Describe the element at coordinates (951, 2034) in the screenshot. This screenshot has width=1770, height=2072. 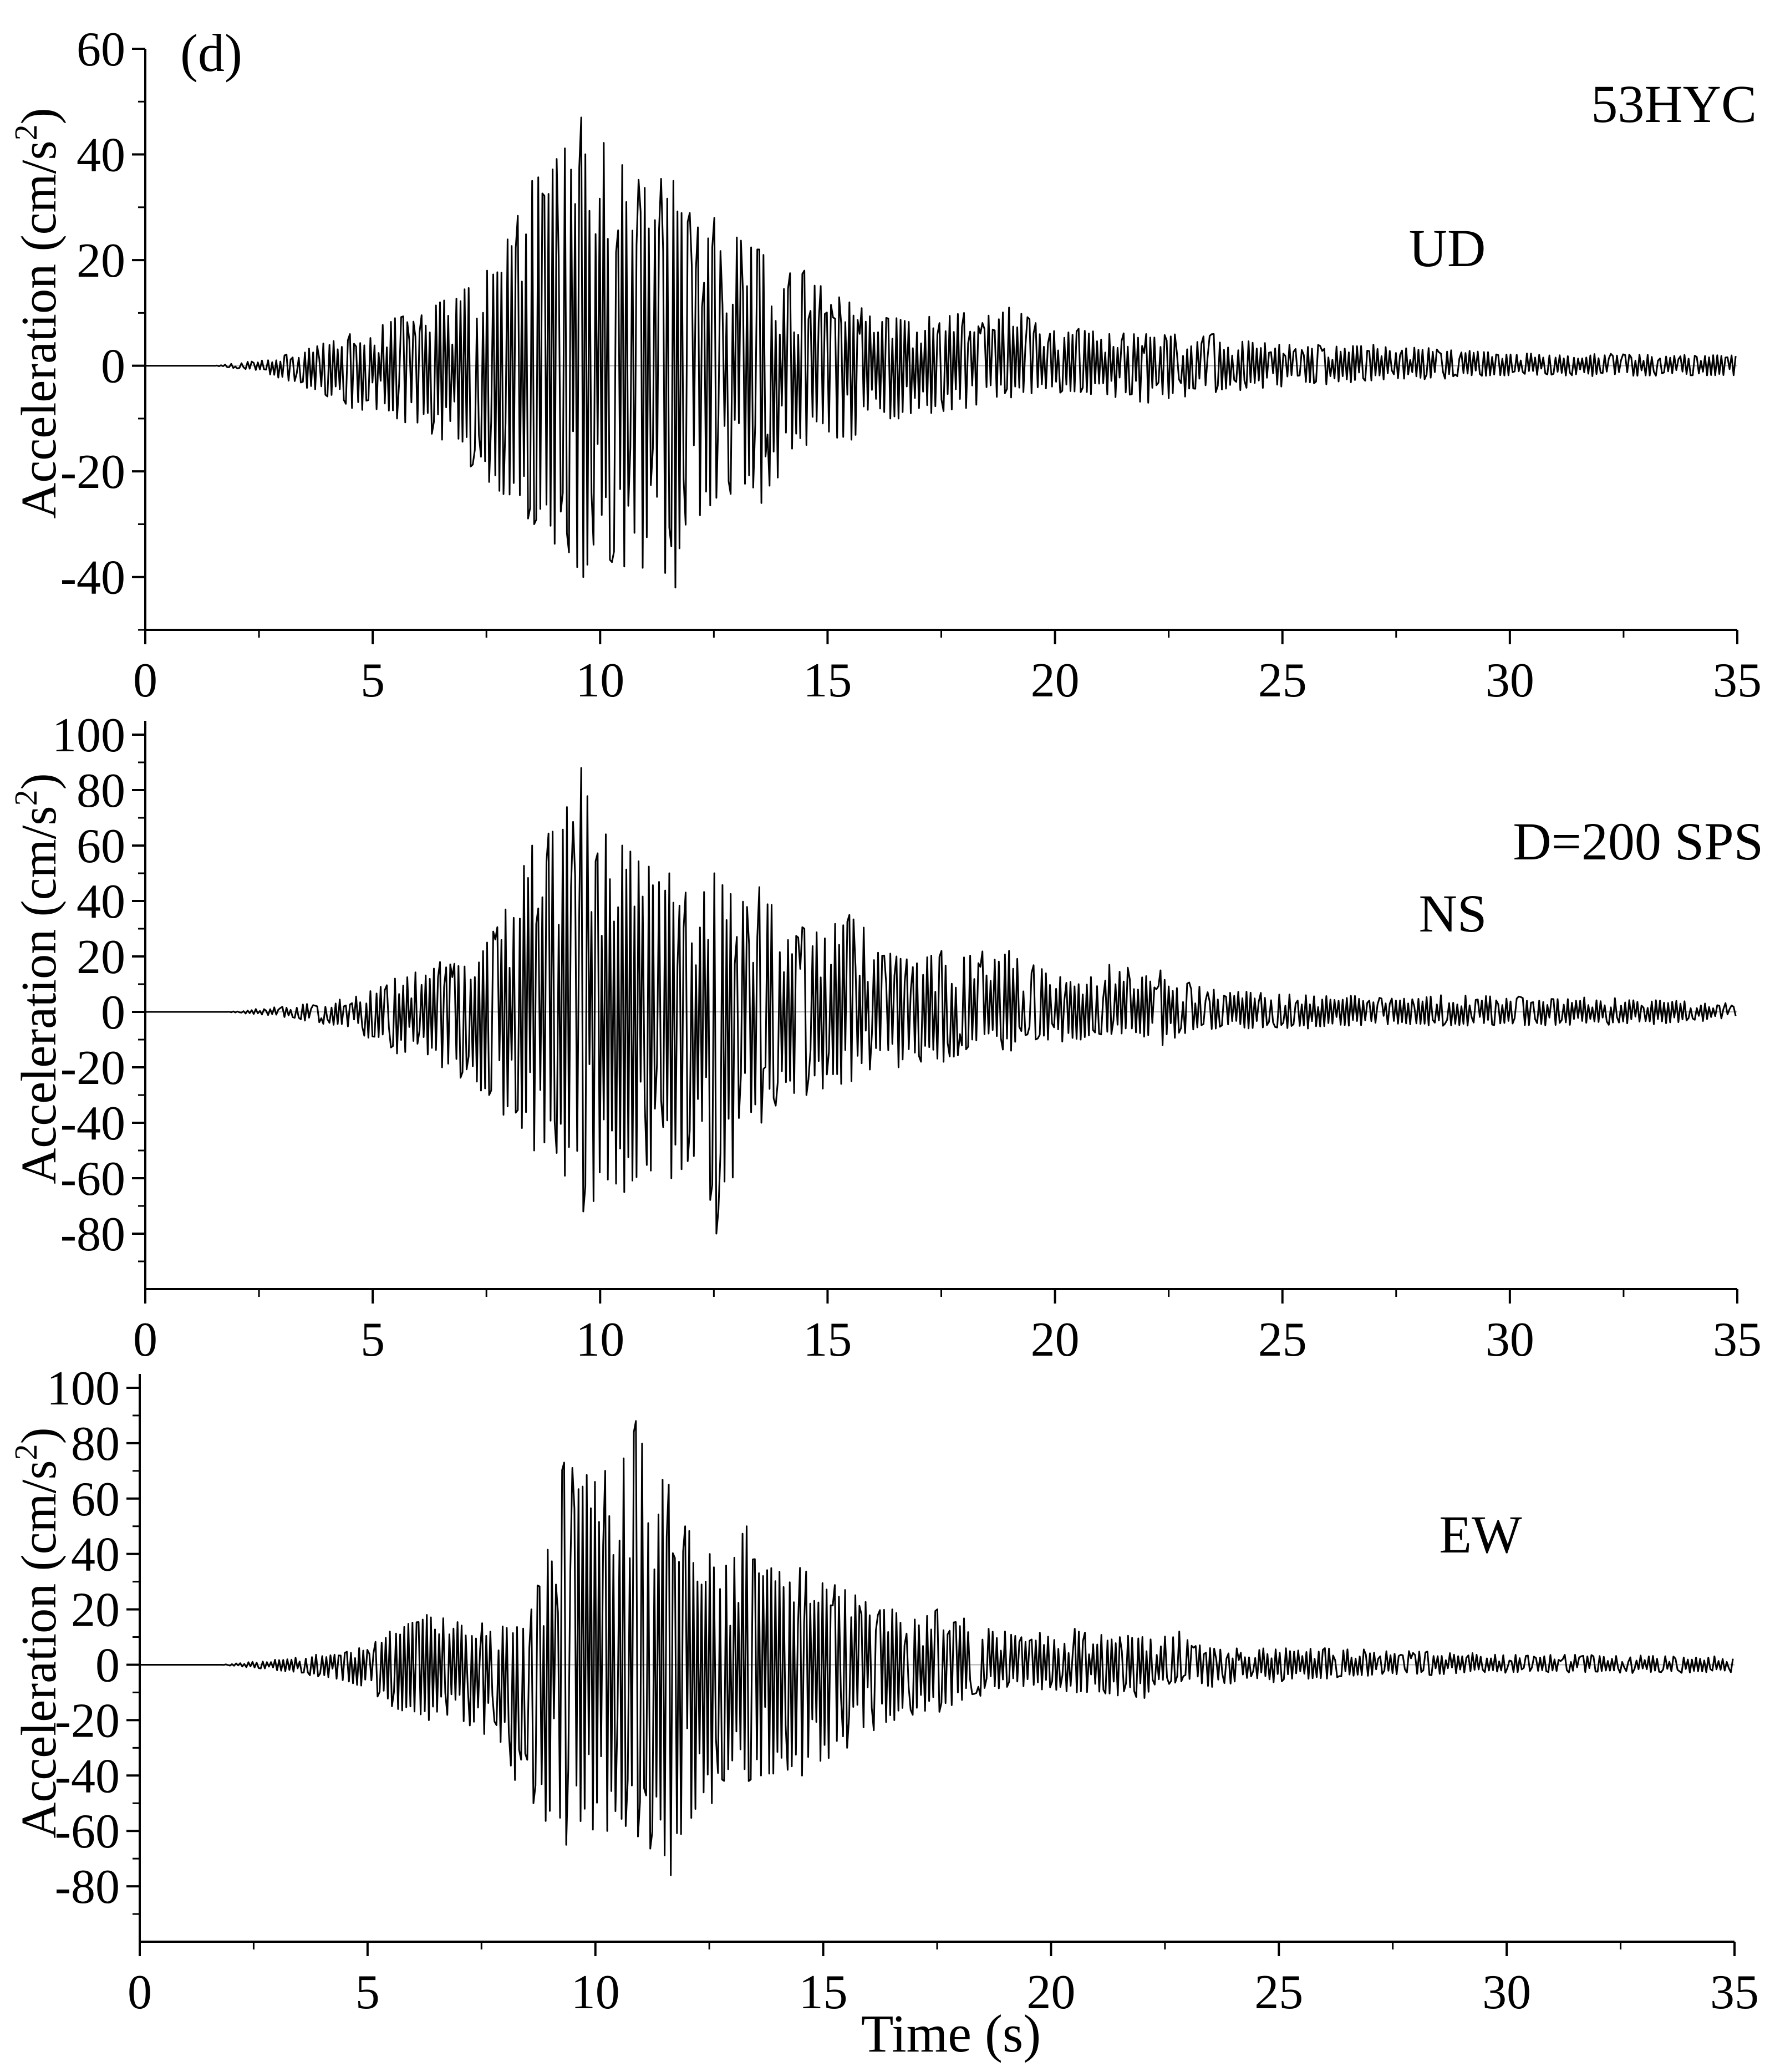
I see `x-axis-label: Time (s)` at that location.